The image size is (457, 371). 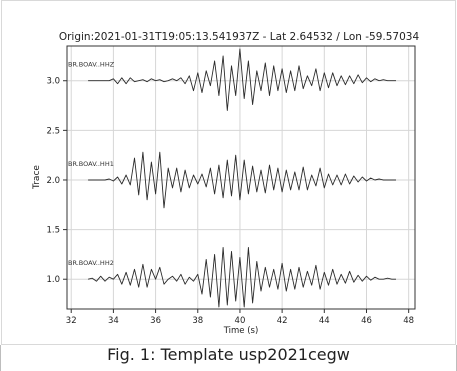 What do you see at coordinates (155, 321) in the screenshot?
I see `x-tick-label: 36` at bounding box center [155, 321].